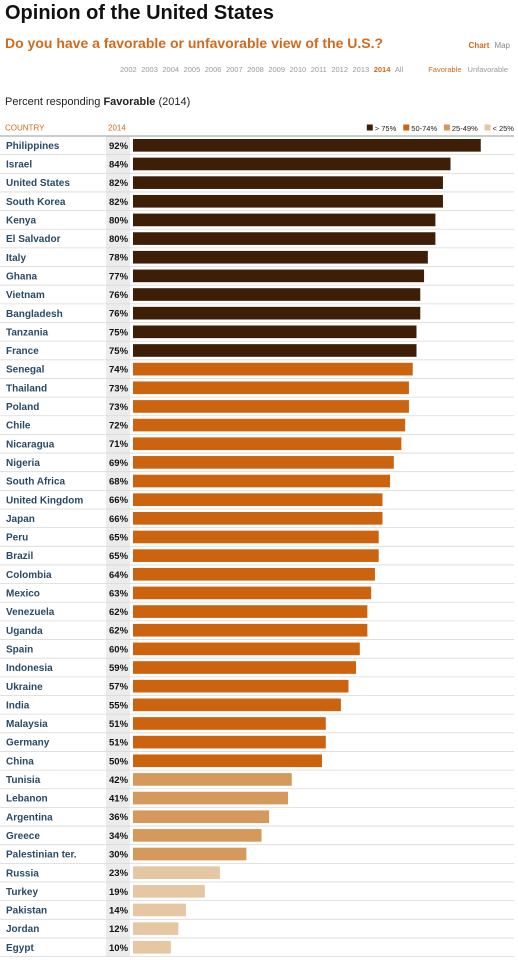 Image resolution: width=518 pixels, height=960 pixels. I want to click on country-label: Colombia, so click(29, 575).